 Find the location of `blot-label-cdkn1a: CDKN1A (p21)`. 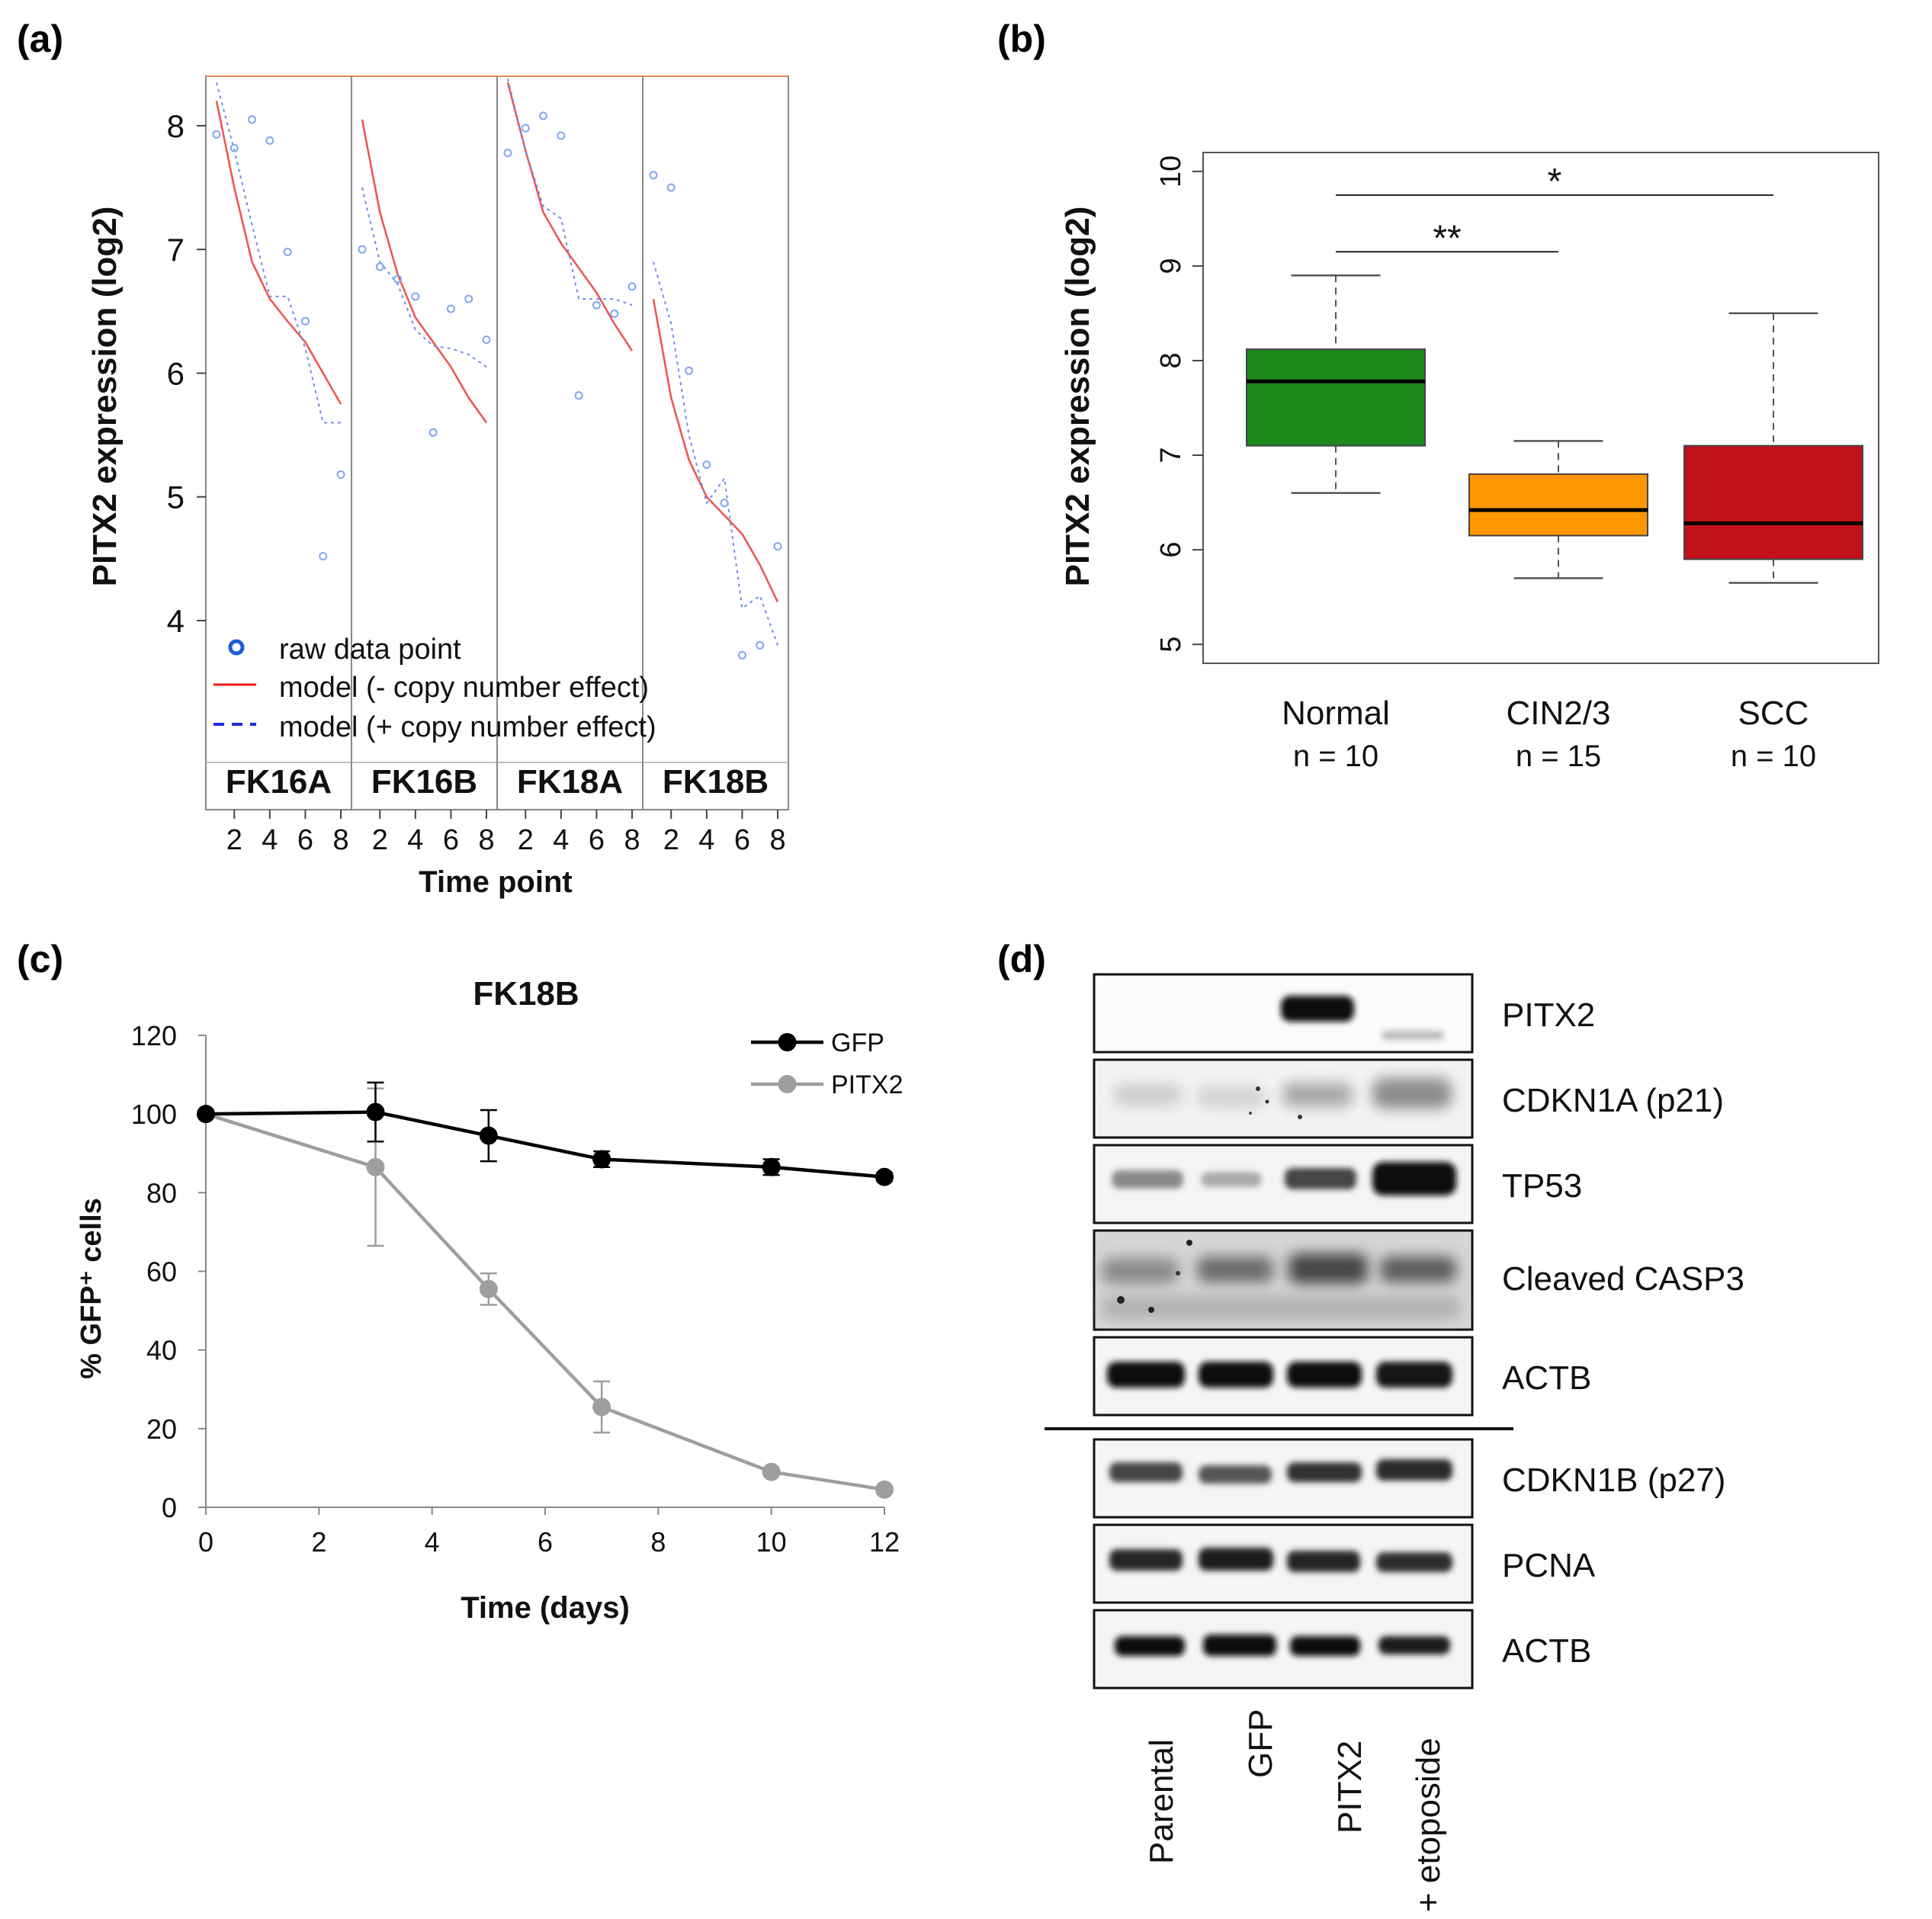

blot-label-cdkn1a: CDKN1A (p21) is located at coordinates (1613, 1101).